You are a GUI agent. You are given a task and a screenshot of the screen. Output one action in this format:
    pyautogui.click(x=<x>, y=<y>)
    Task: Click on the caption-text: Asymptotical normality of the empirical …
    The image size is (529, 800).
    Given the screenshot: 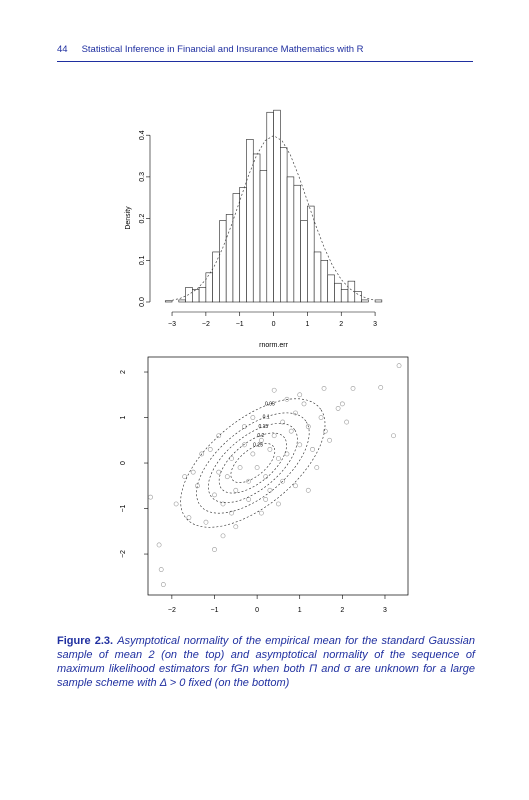 What is the action you would take?
    pyautogui.click(x=266, y=662)
    